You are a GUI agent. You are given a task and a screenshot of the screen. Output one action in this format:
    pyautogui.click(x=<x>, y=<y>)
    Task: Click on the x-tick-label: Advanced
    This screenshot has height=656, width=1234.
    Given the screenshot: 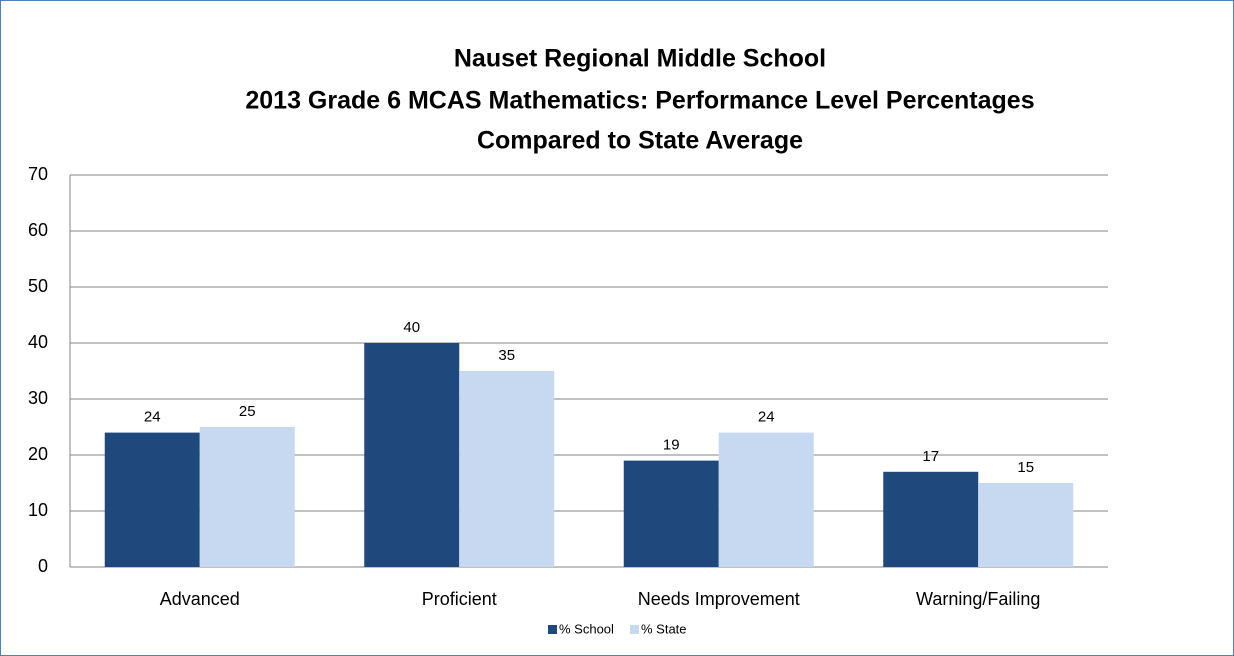 What is the action you would take?
    pyautogui.click(x=200, y=599)
    